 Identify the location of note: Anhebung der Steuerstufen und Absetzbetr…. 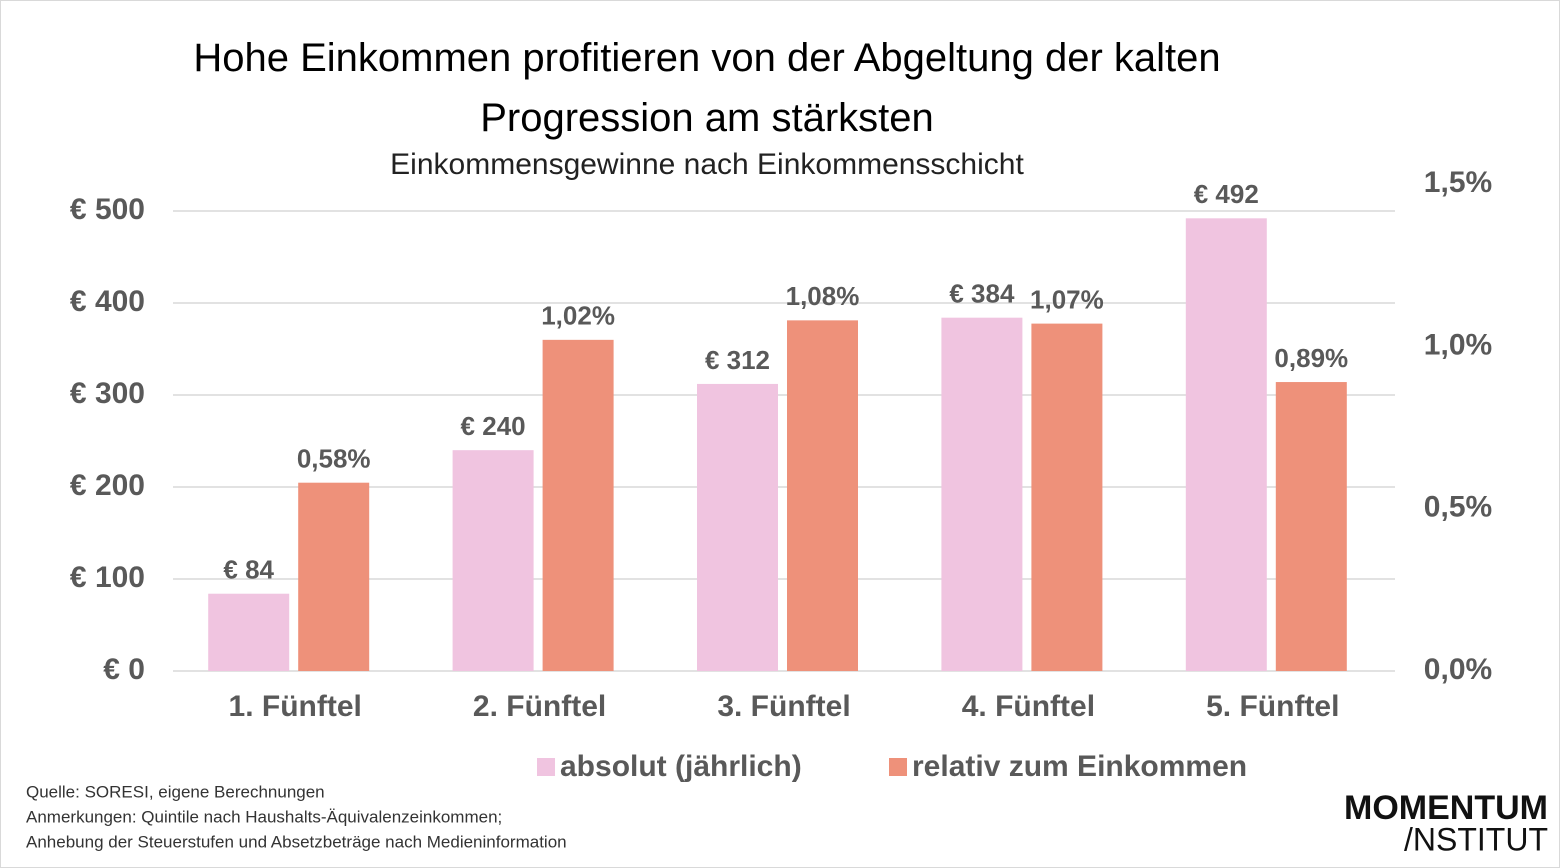
(296, 841).